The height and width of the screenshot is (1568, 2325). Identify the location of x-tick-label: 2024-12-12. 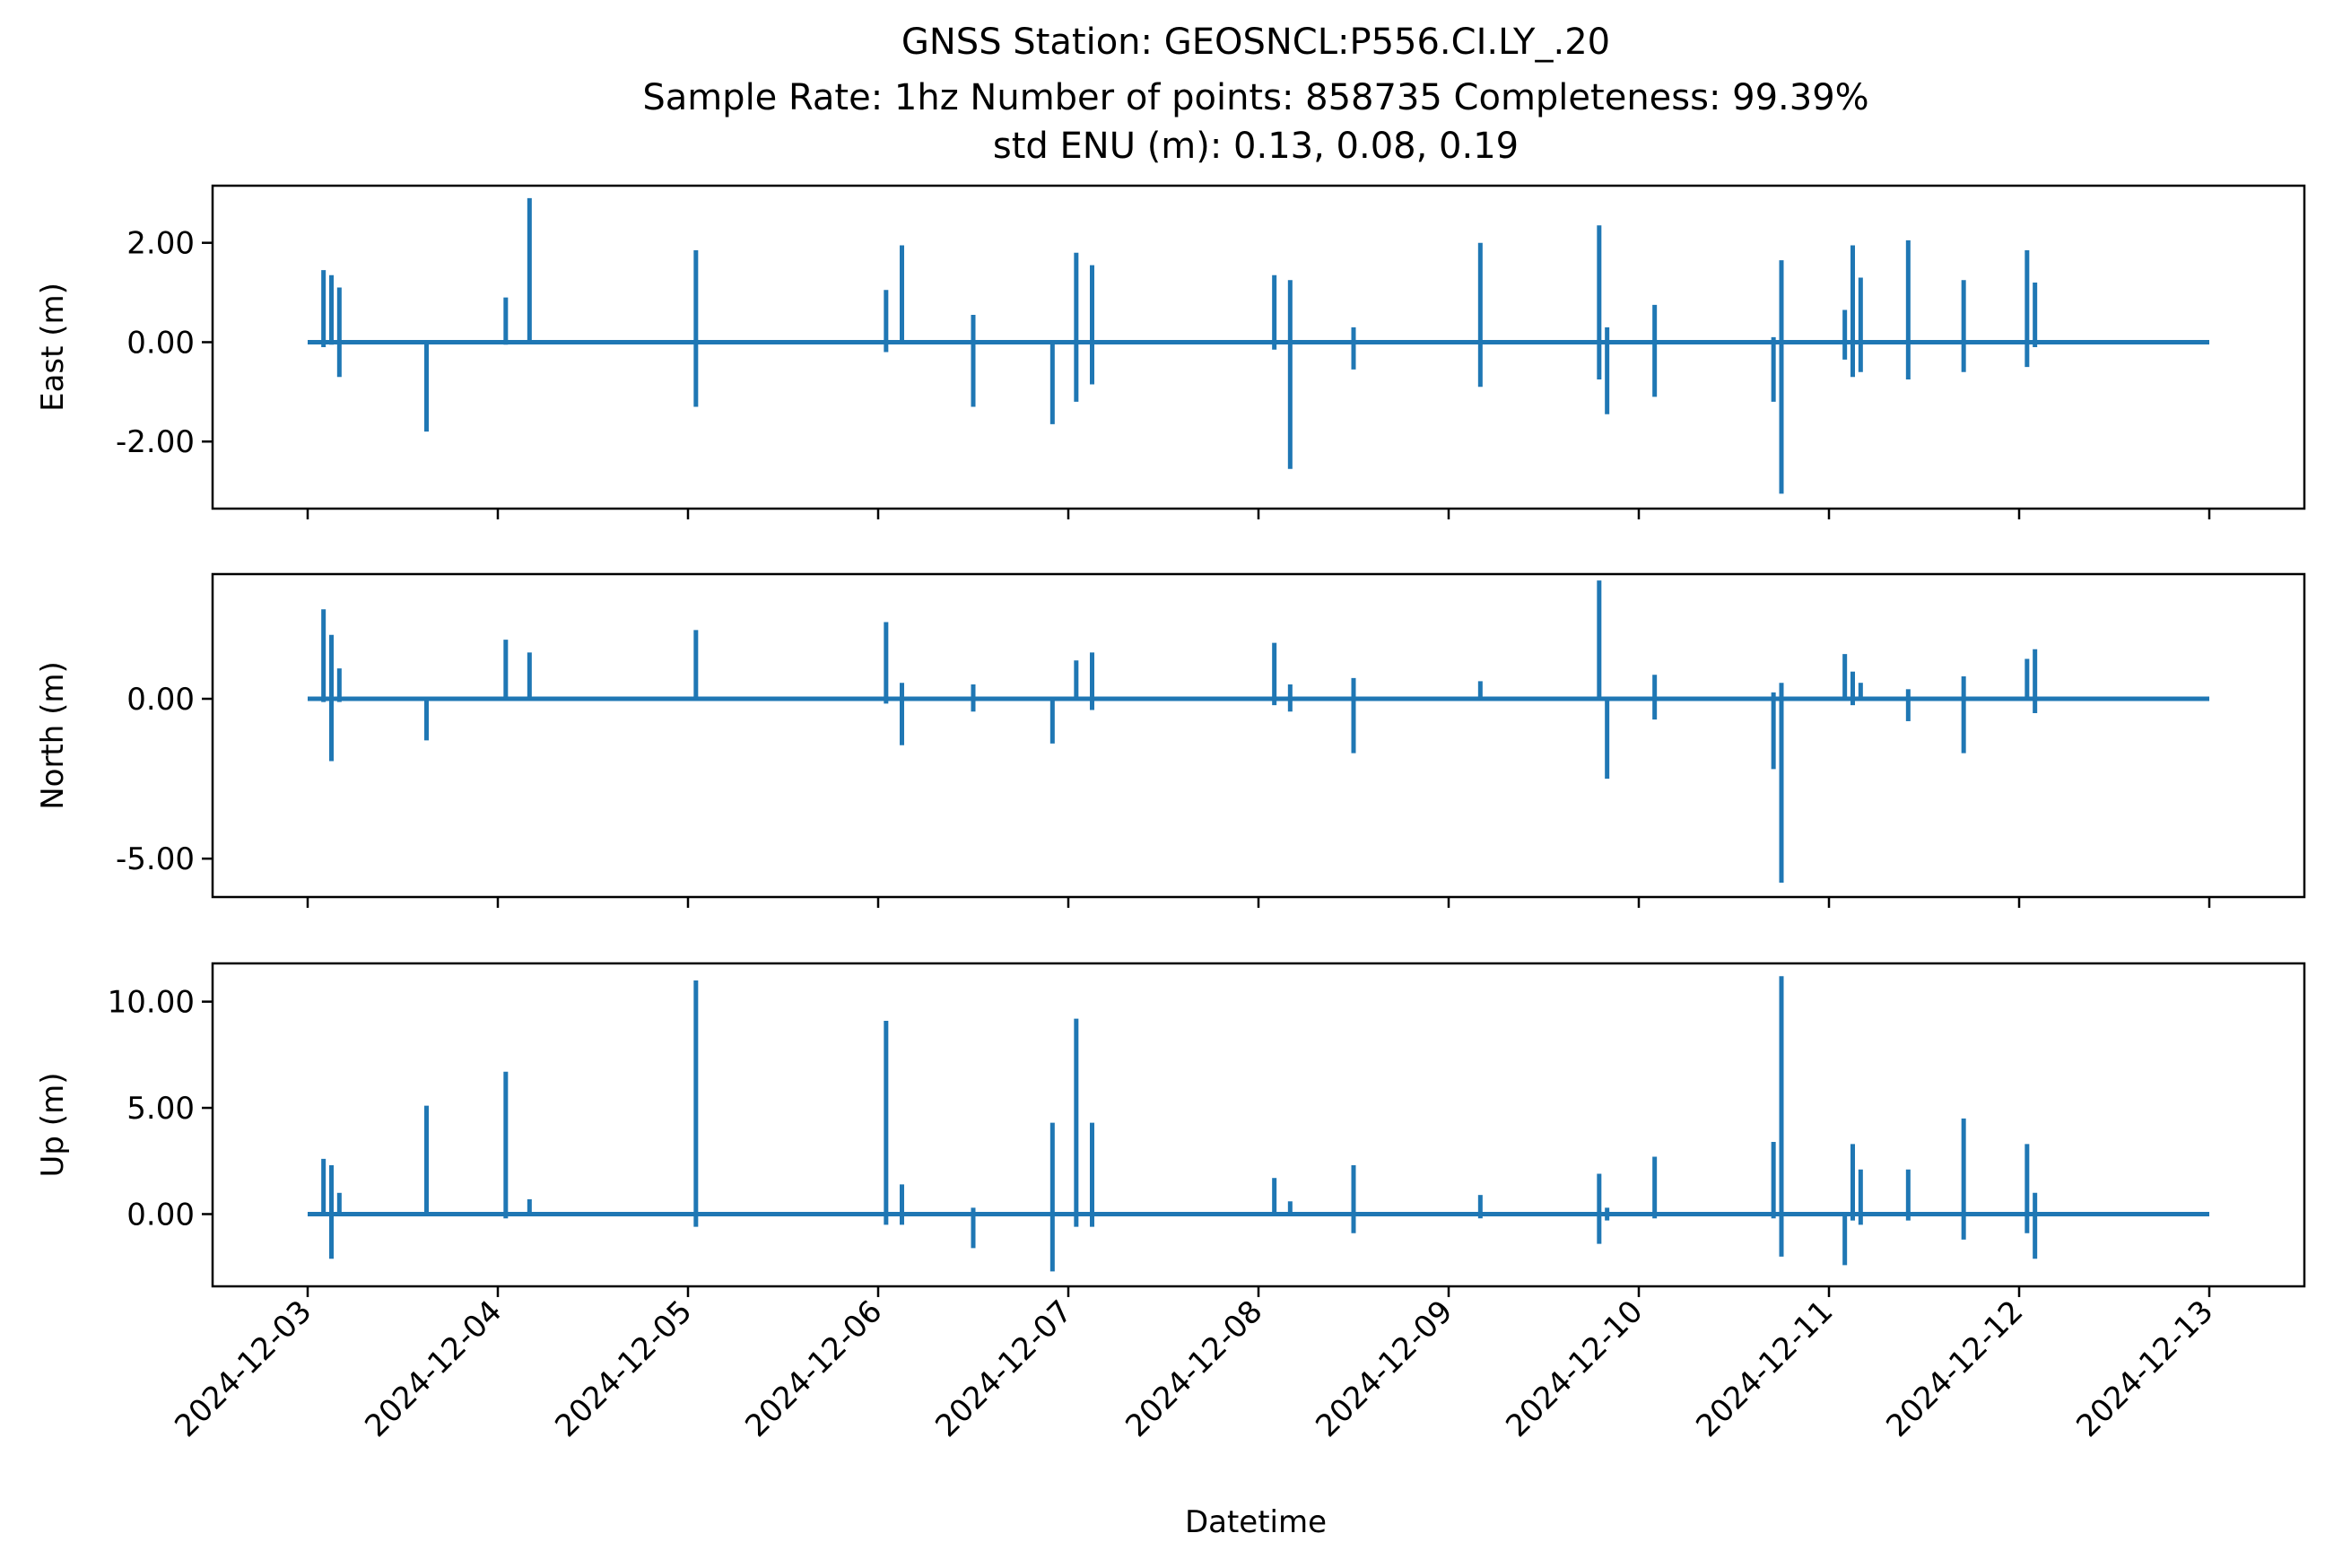
(1954, 1369).